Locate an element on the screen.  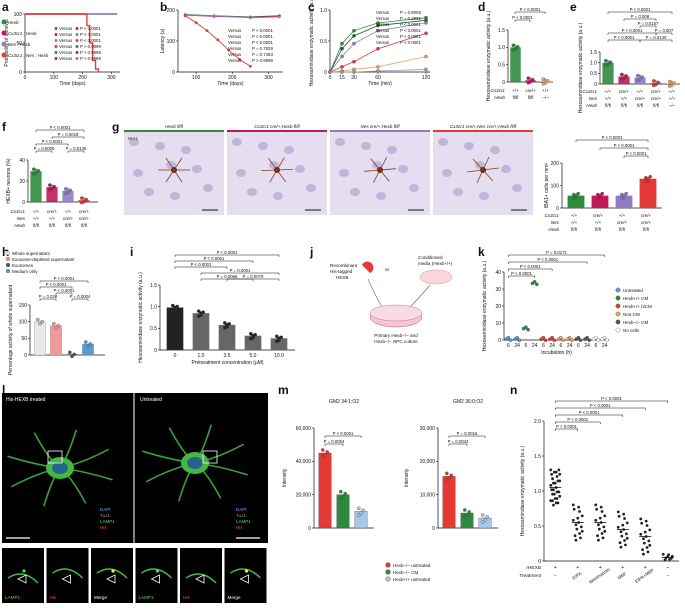
stat-pvalue: P > 0.9999 is located at coordinates (90, 52).